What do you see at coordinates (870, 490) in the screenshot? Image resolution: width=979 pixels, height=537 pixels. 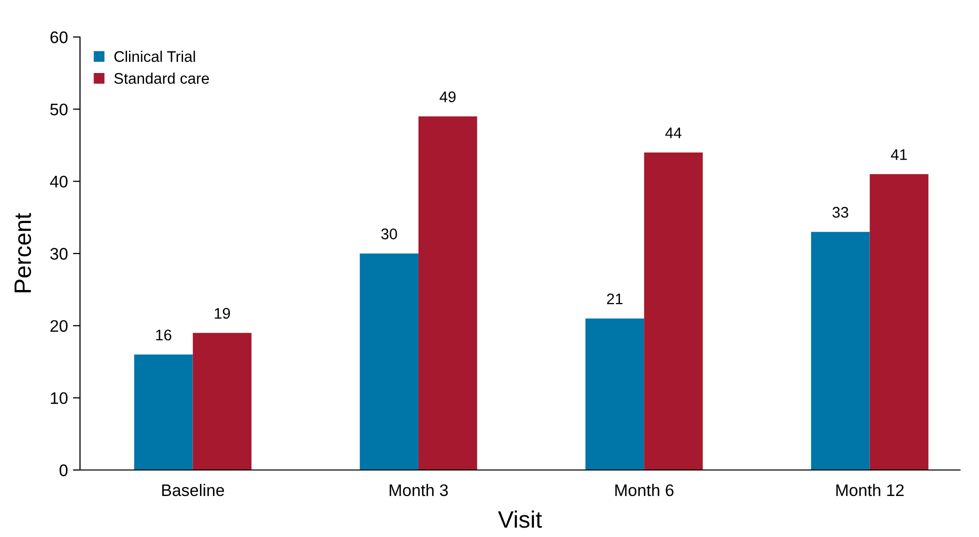 I see `x-tick-label: Month 12` at bounding box center [870, 490].